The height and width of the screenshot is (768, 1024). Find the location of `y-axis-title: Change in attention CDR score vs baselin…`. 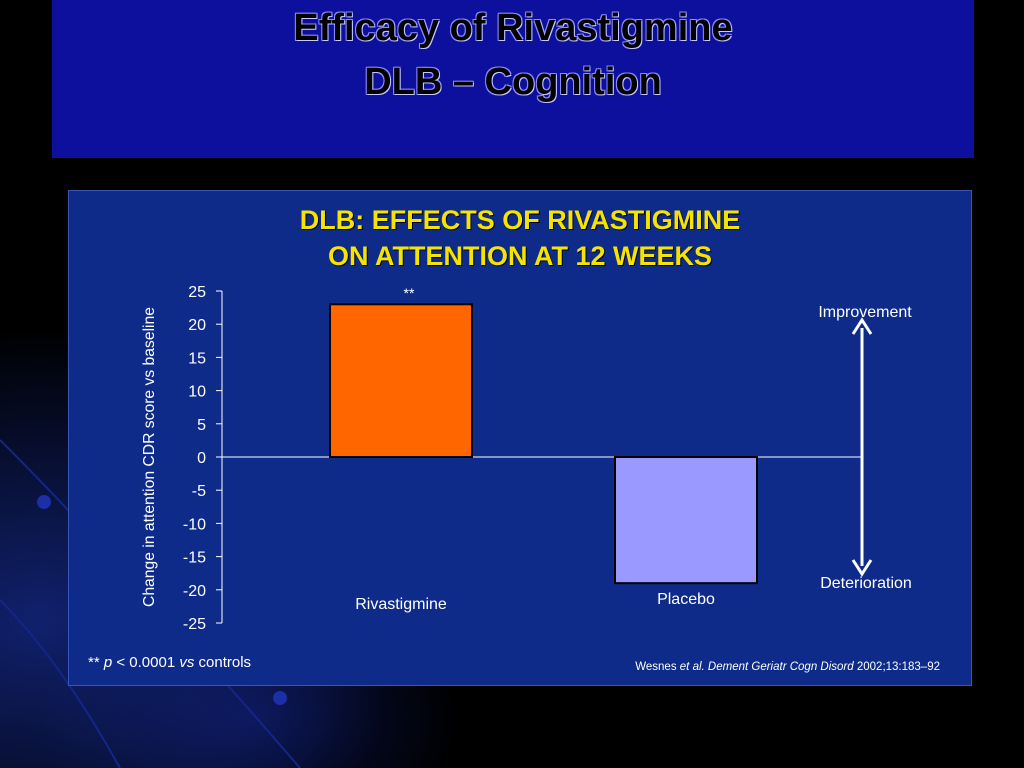

y-axis-title: Change in attention CDR score vs baselin… is located at coordinates (149, 457).